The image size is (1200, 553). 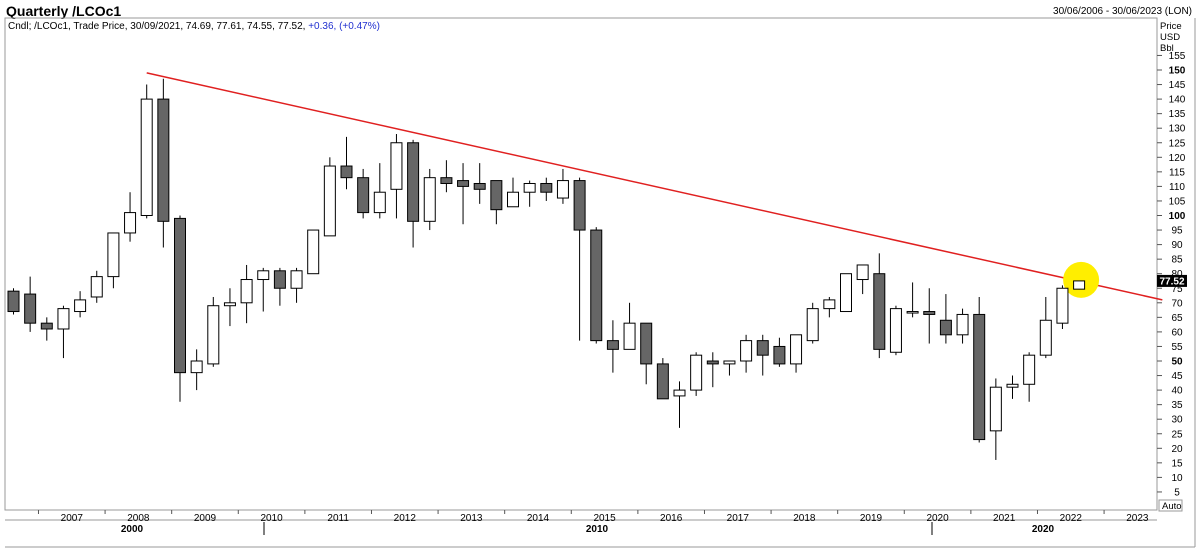 What do you see at coordinates (1177, 158) in the screenshot?
I see `price-tick-label: 120` at bounding box center [1177, 158].